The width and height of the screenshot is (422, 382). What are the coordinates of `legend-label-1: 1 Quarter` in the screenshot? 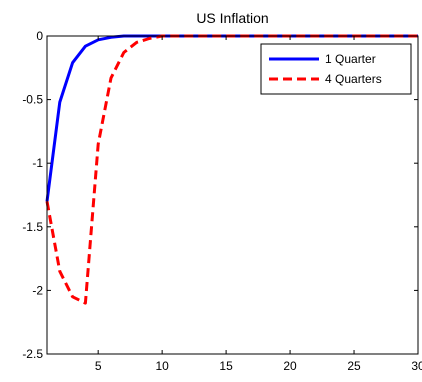 It's located at (350, 59).